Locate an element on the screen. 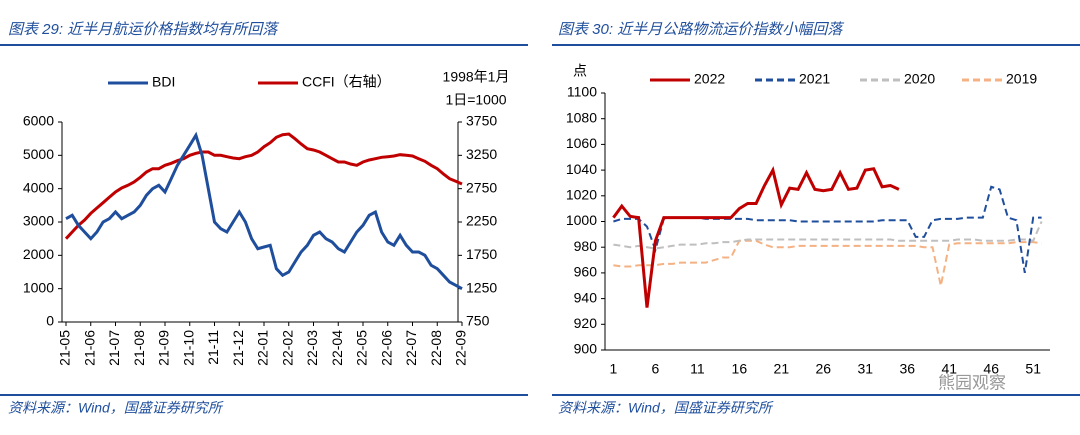 This screenshot has width=1080, height=435. y-tick-label: 1060 is located at coordinates (581, 143).